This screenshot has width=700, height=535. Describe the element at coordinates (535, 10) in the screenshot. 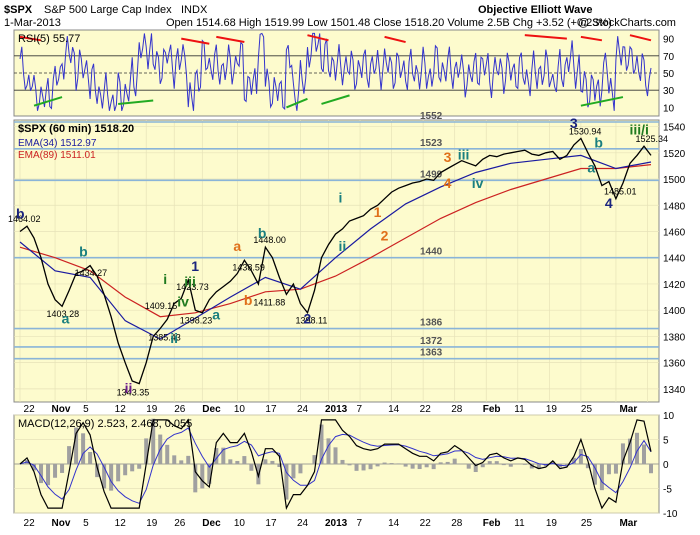

I see `brand-title: Objective Elliott Wave` at that location.